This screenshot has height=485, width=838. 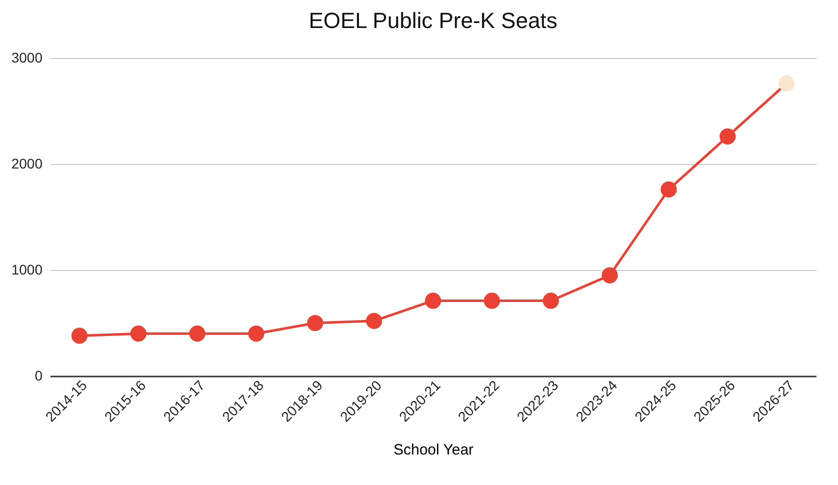 I want to click on y-tick-label: 0, so click(x=38, y=376).